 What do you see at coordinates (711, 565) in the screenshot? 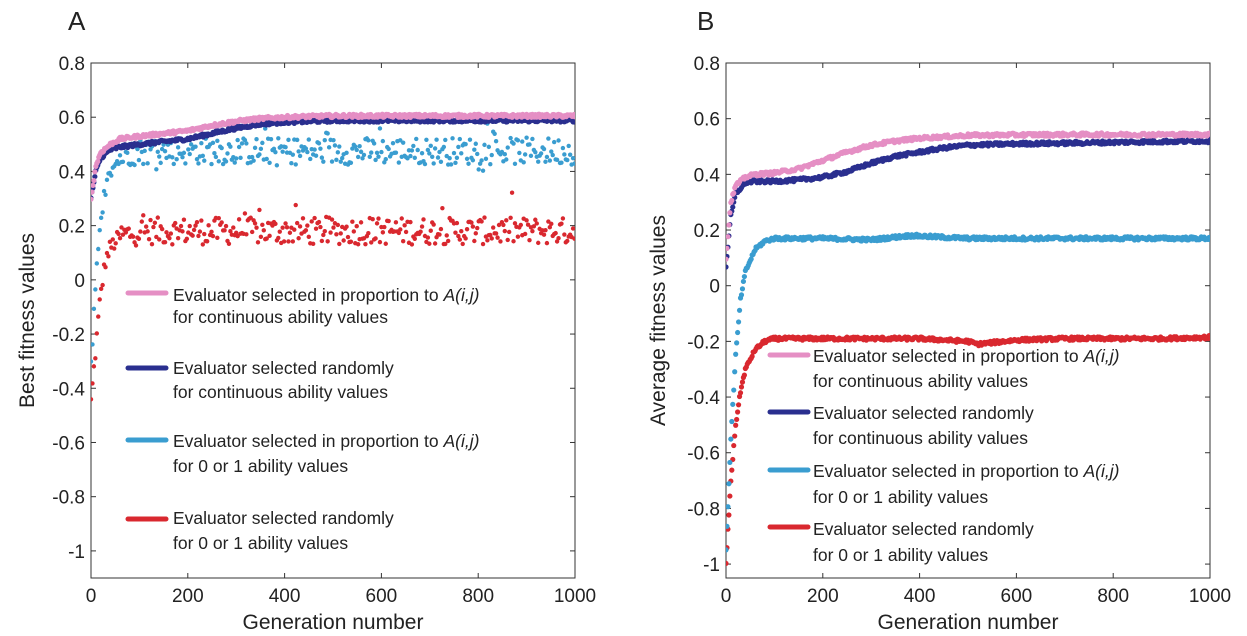
I see `y-tick-label: -1` at bounding box center [711, 565].